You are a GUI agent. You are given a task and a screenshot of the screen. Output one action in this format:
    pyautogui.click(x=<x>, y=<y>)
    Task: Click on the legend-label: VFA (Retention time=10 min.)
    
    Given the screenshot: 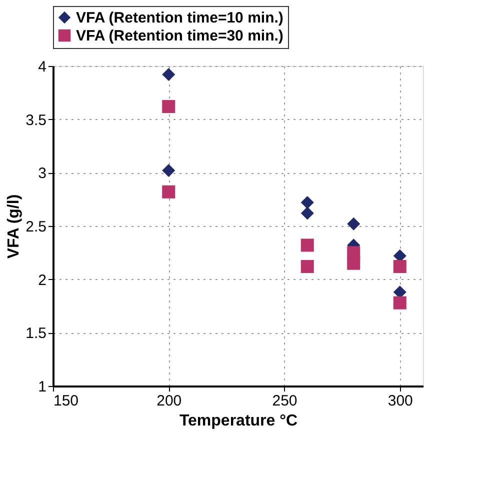 What is the action you would take?
    pyautogui.click(x=180, y=18)
    